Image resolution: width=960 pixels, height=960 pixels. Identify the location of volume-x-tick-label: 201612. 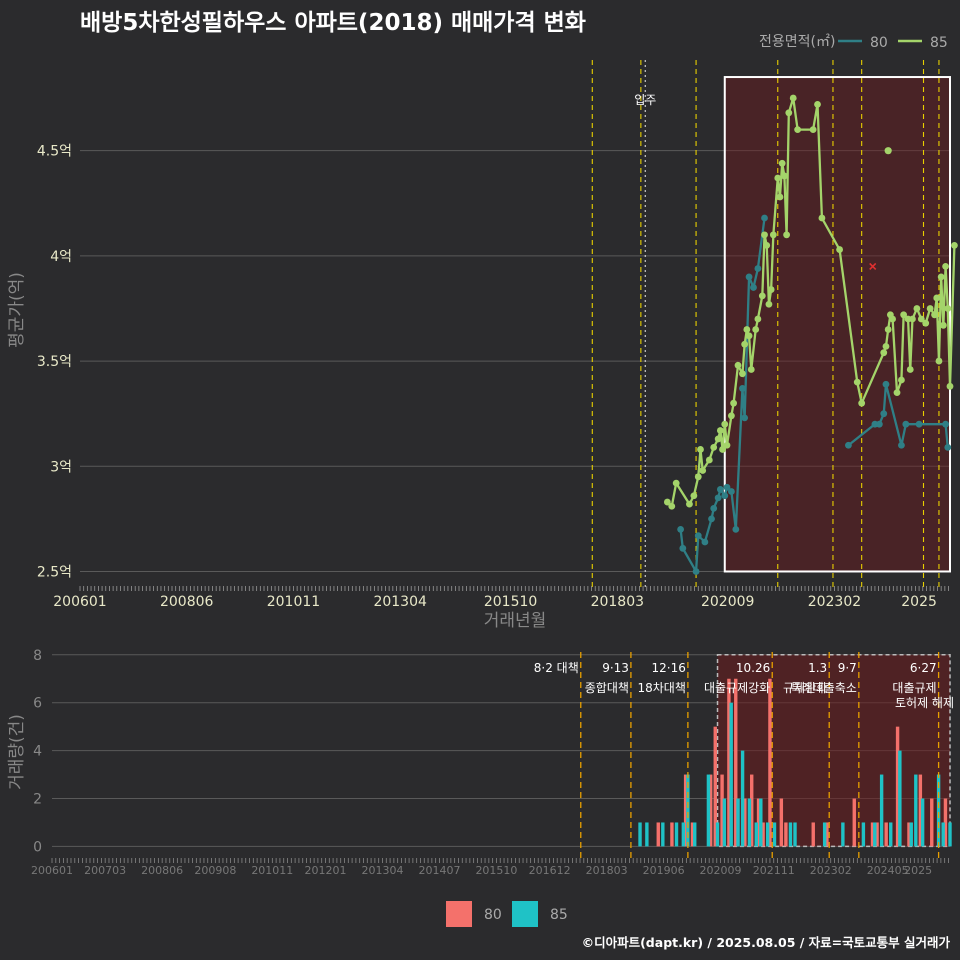
(550, 870).